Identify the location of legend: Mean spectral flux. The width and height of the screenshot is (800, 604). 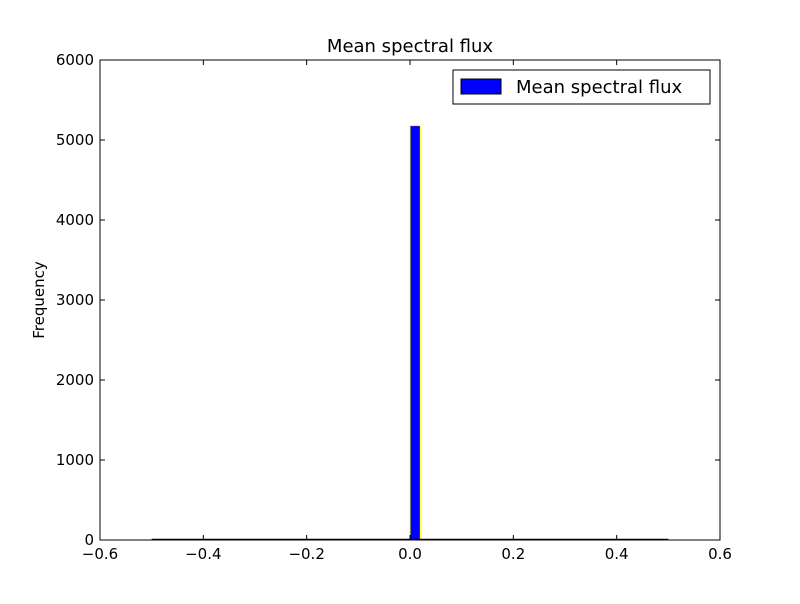
(581, 87).